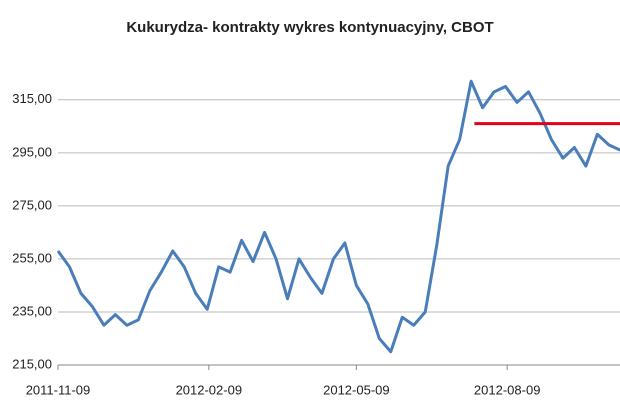 The width and height of the screenshot is (620, 413). I want to click on y-tick-label: 255,00, so click(32, 257).